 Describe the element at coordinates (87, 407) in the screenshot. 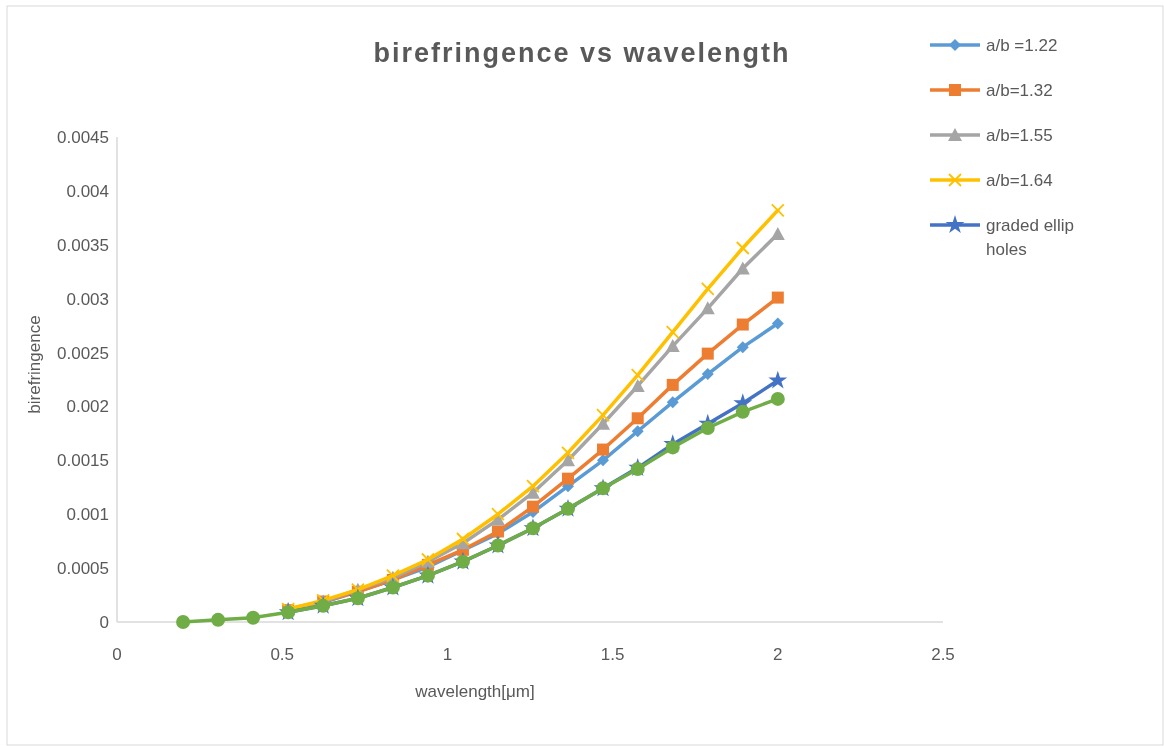

I see `y-tick-label: 0.002` at that location.